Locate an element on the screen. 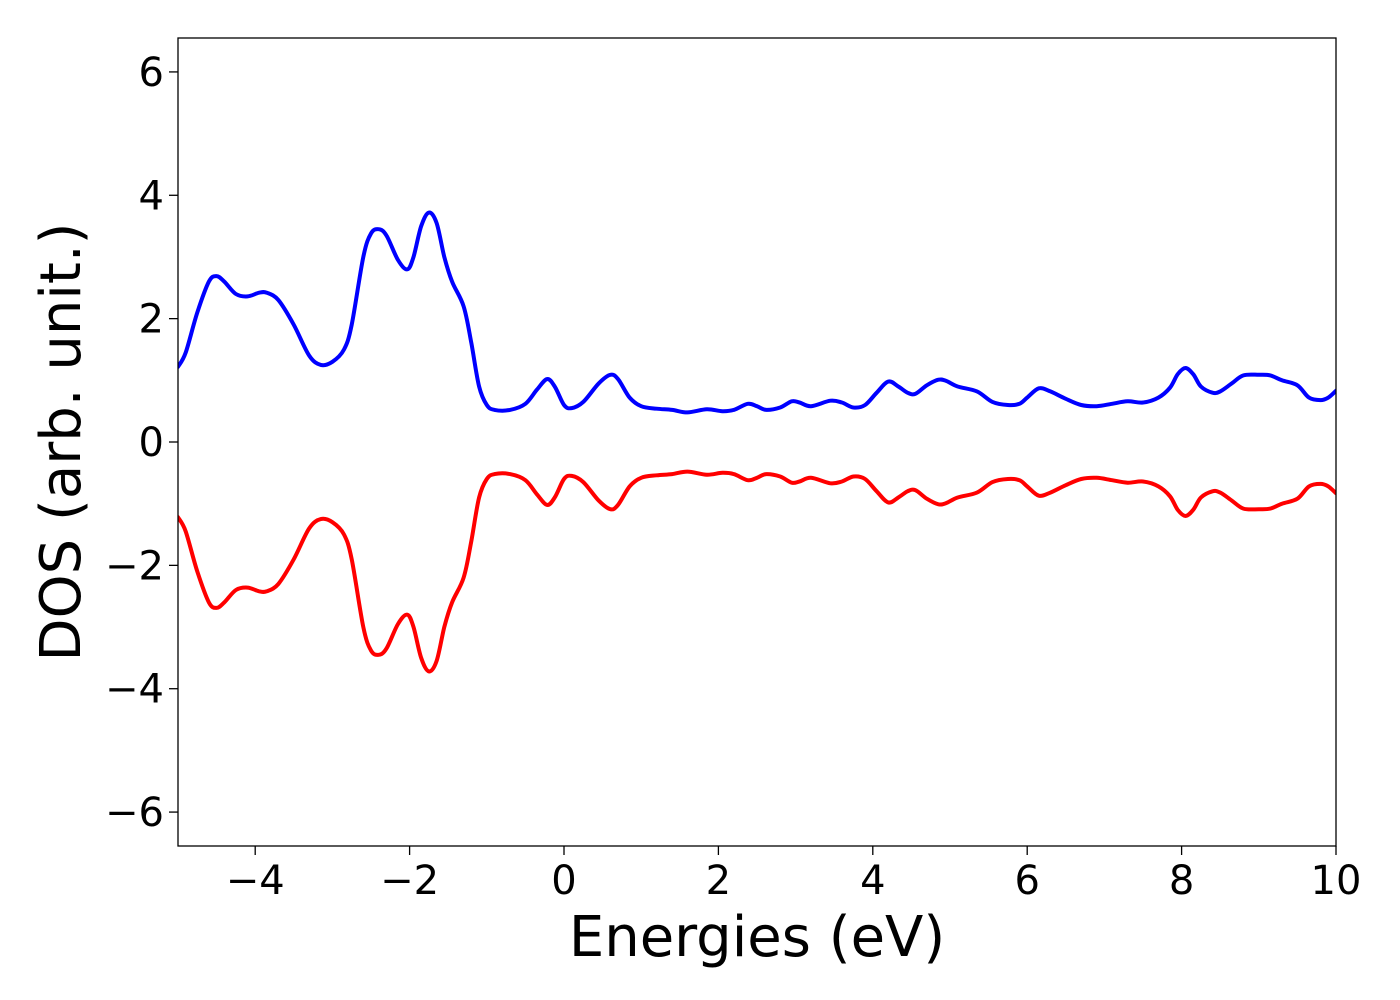  x-tick-label: 8 is located at coordinates (1181, 881).